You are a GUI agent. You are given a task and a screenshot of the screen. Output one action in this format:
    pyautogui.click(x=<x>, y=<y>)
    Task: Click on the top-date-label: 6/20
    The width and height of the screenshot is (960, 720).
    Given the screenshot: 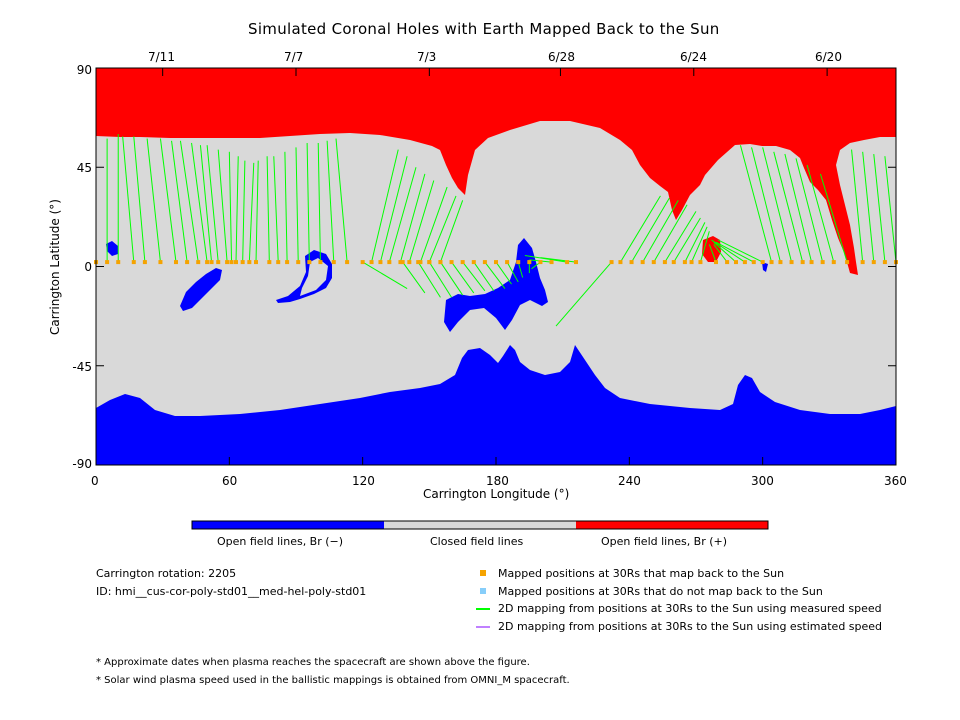 What is the action you would take?
    pyautogui.click(x=828, y=57)
    